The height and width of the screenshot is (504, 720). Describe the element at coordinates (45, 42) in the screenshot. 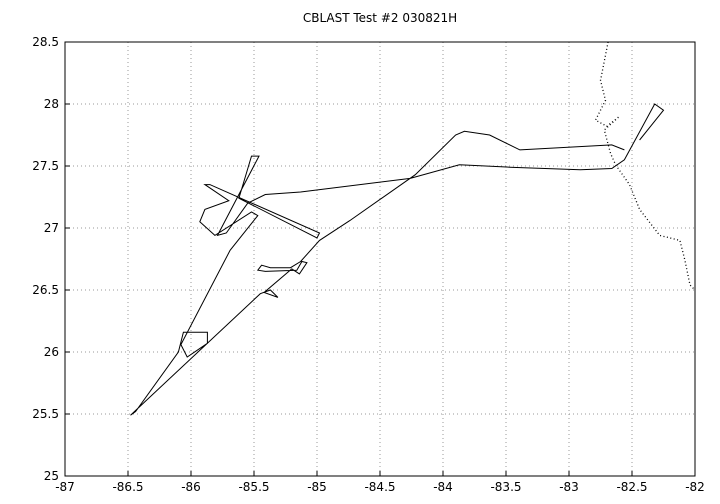

I see `y-tick-label: 28.5` at that location.